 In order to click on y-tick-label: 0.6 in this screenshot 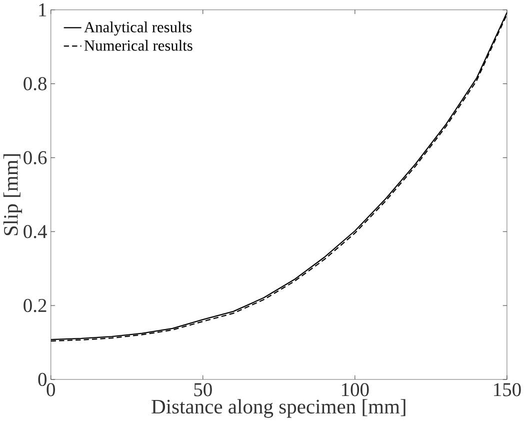, I will do `click(35, 157)`.